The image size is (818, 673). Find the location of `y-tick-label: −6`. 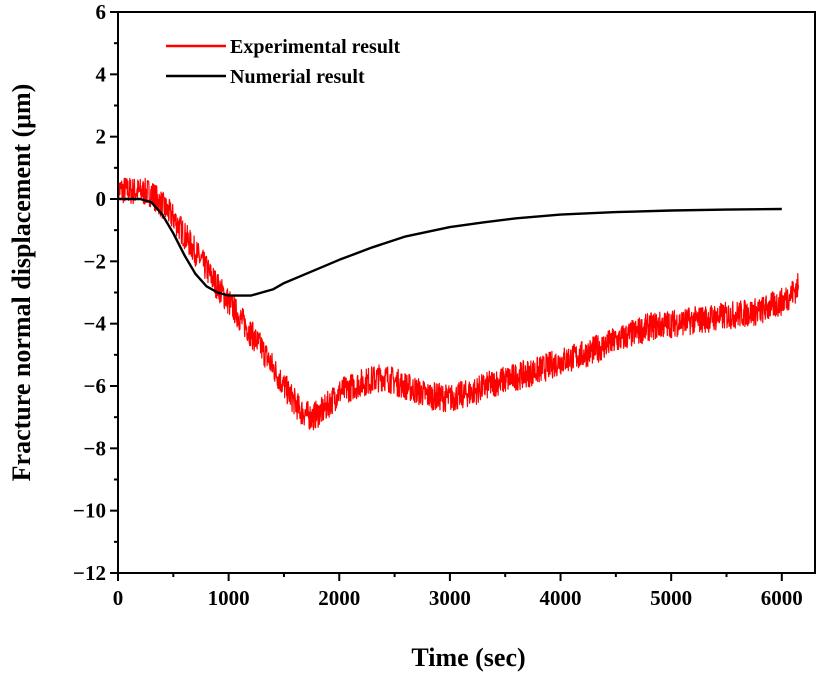

y-tick-label: −6 is located at coordinates (95, 386).